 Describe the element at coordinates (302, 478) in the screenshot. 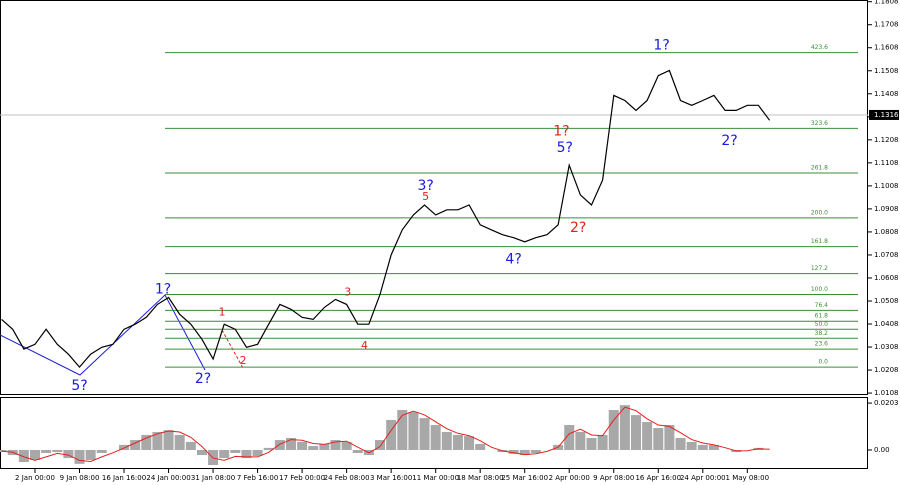

I see `x-tick-label: 17 Feb 00:00` at that location.